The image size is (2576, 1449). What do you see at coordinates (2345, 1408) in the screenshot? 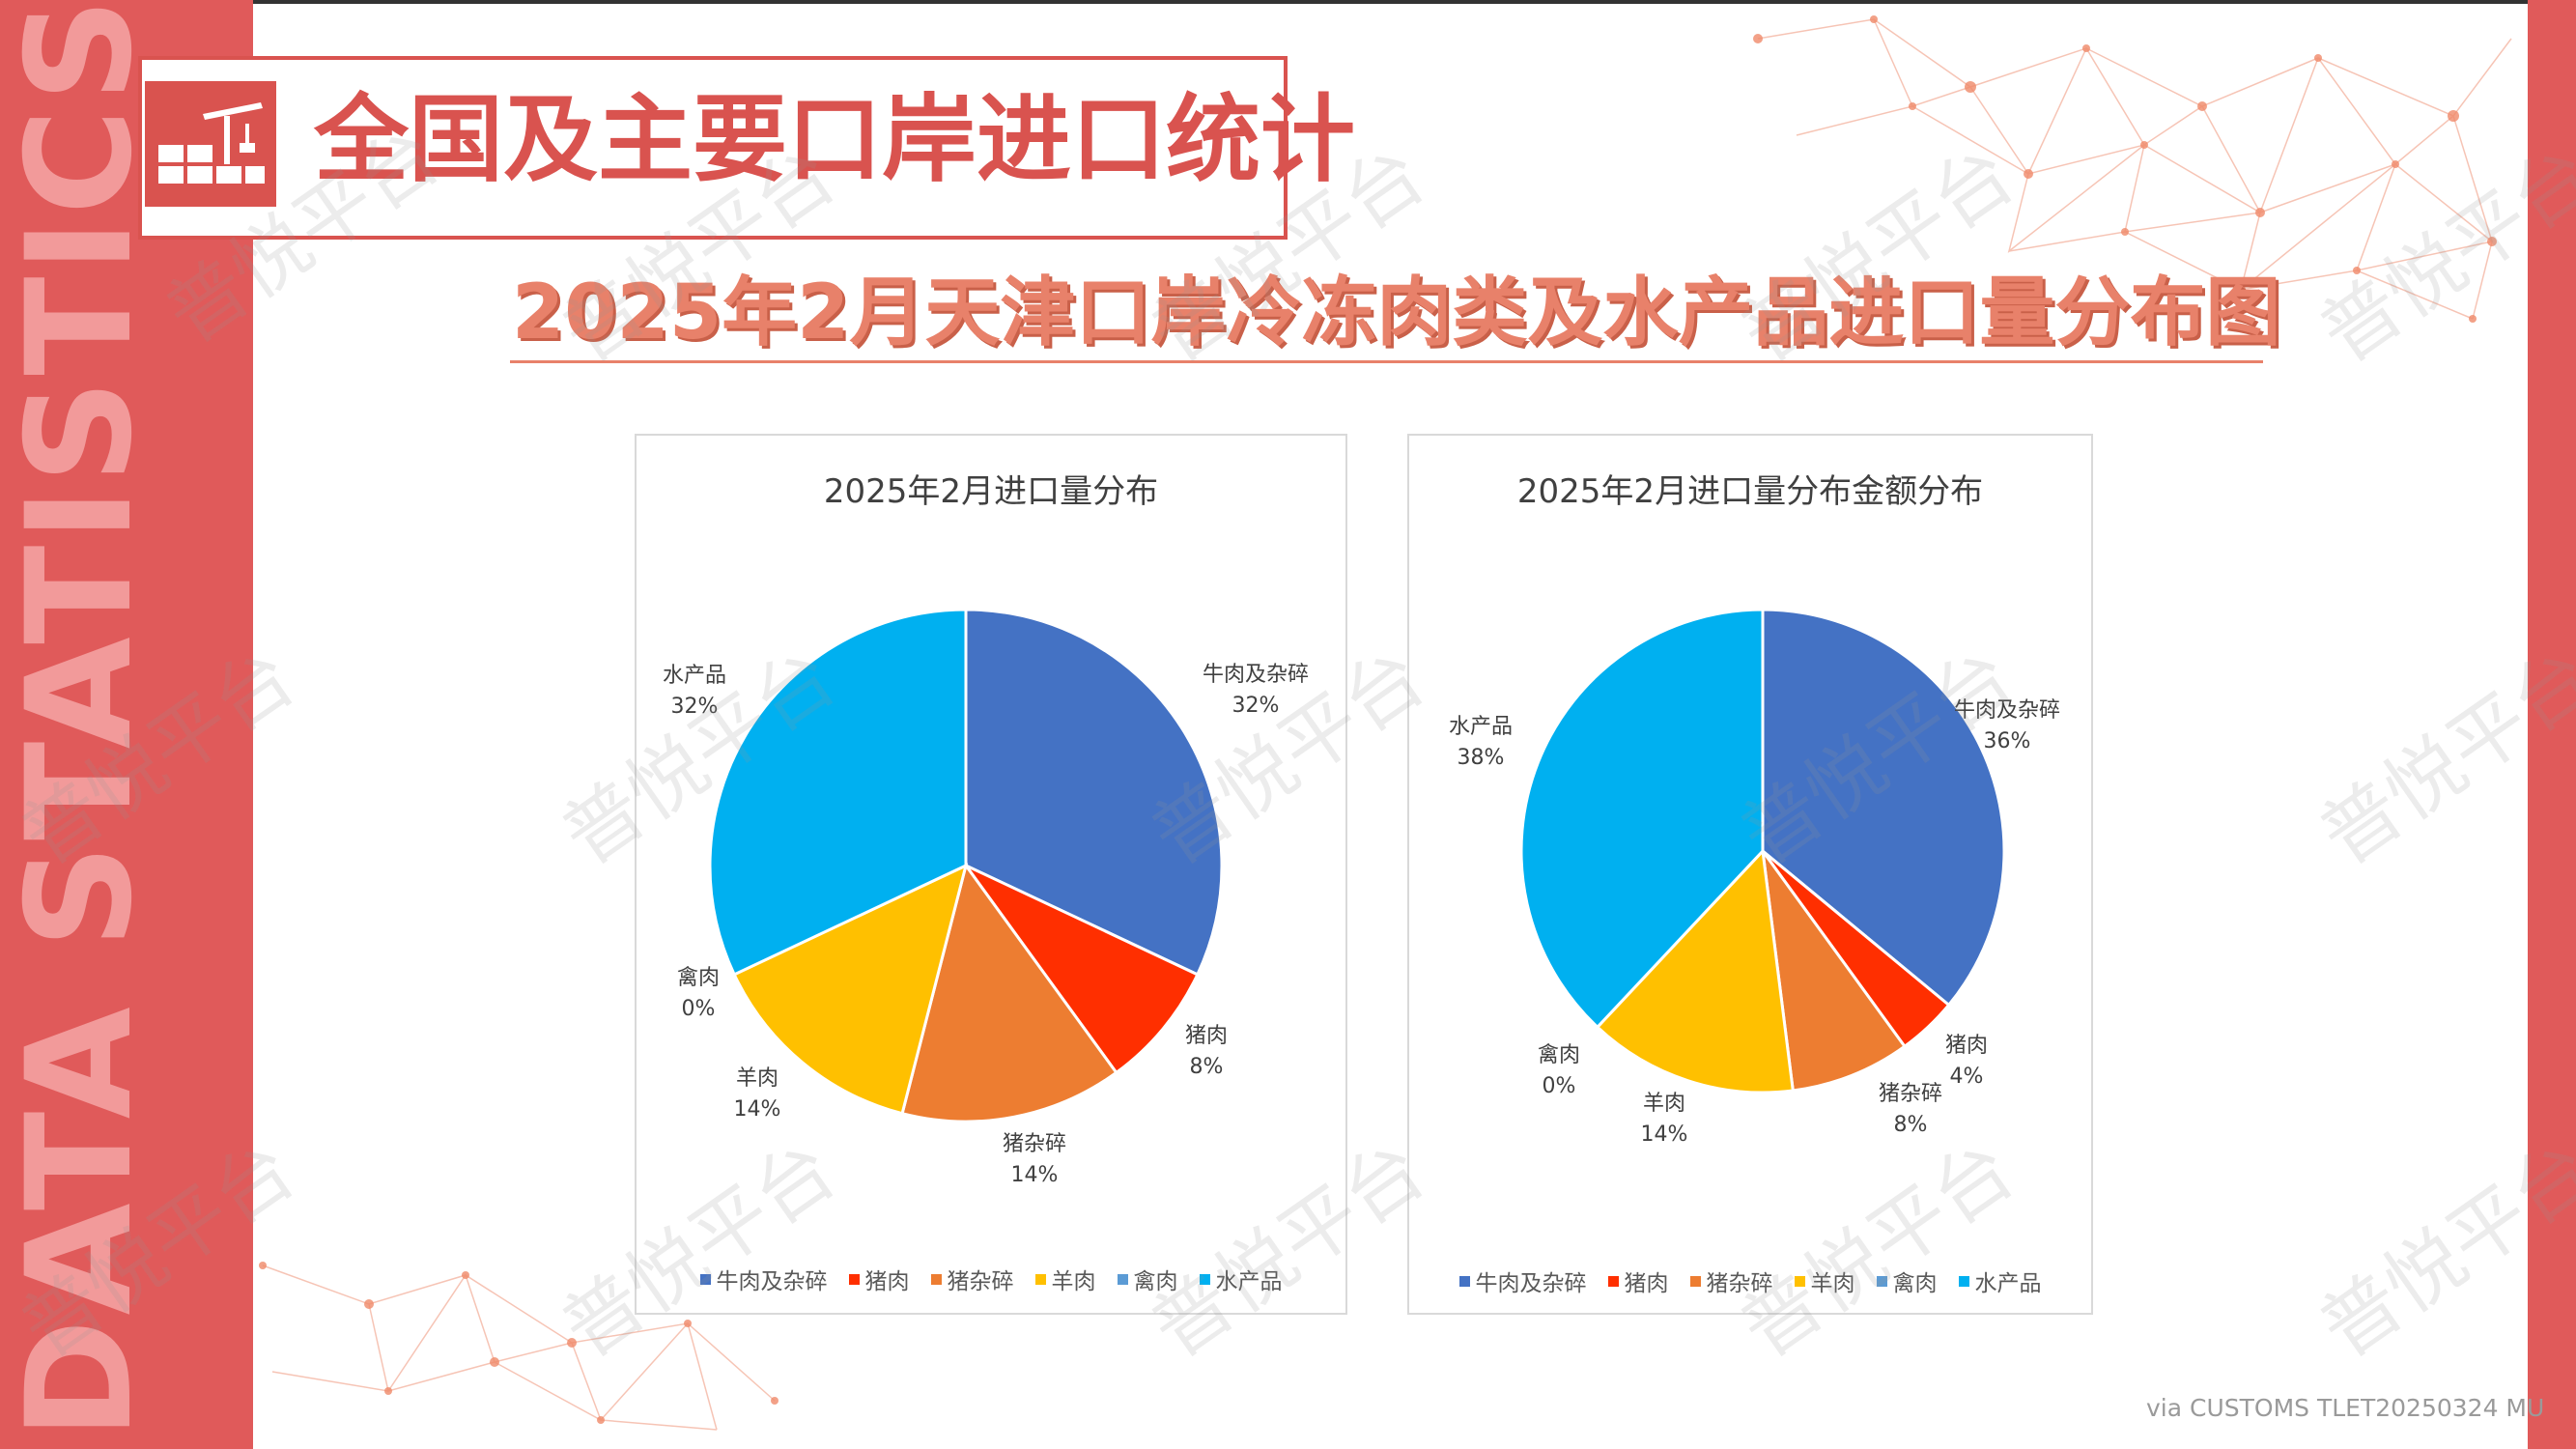
I see `source-note: via CUSTOMS TLET20250324 MU` at bounding box center [2345, 1408].